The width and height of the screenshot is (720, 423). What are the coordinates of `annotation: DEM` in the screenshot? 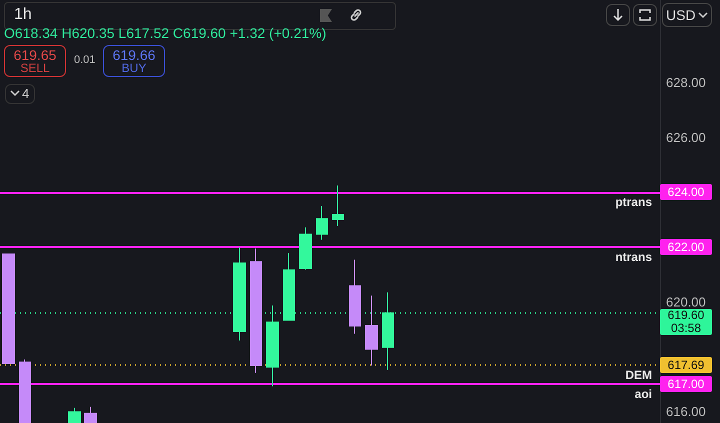 It's located at (638, 375).